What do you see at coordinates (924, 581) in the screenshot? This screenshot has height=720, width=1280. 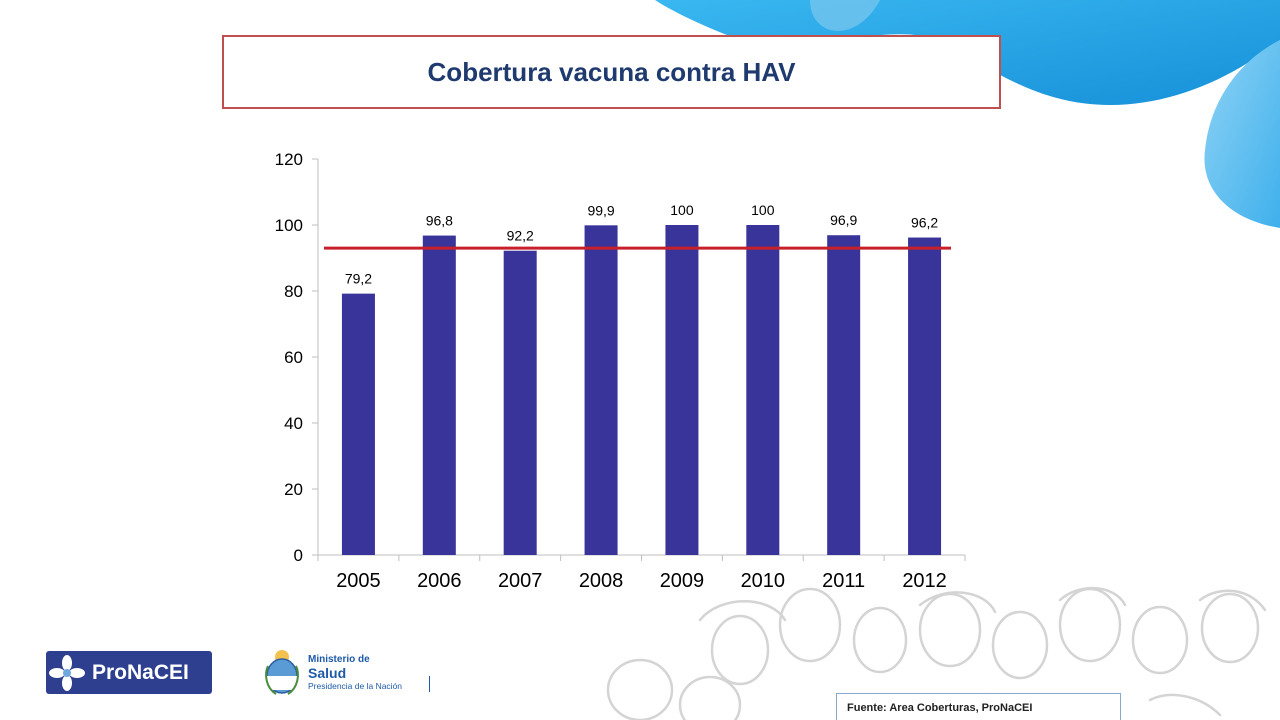 I see `x-tick-label: 2012` at bounding box center [924, 581].